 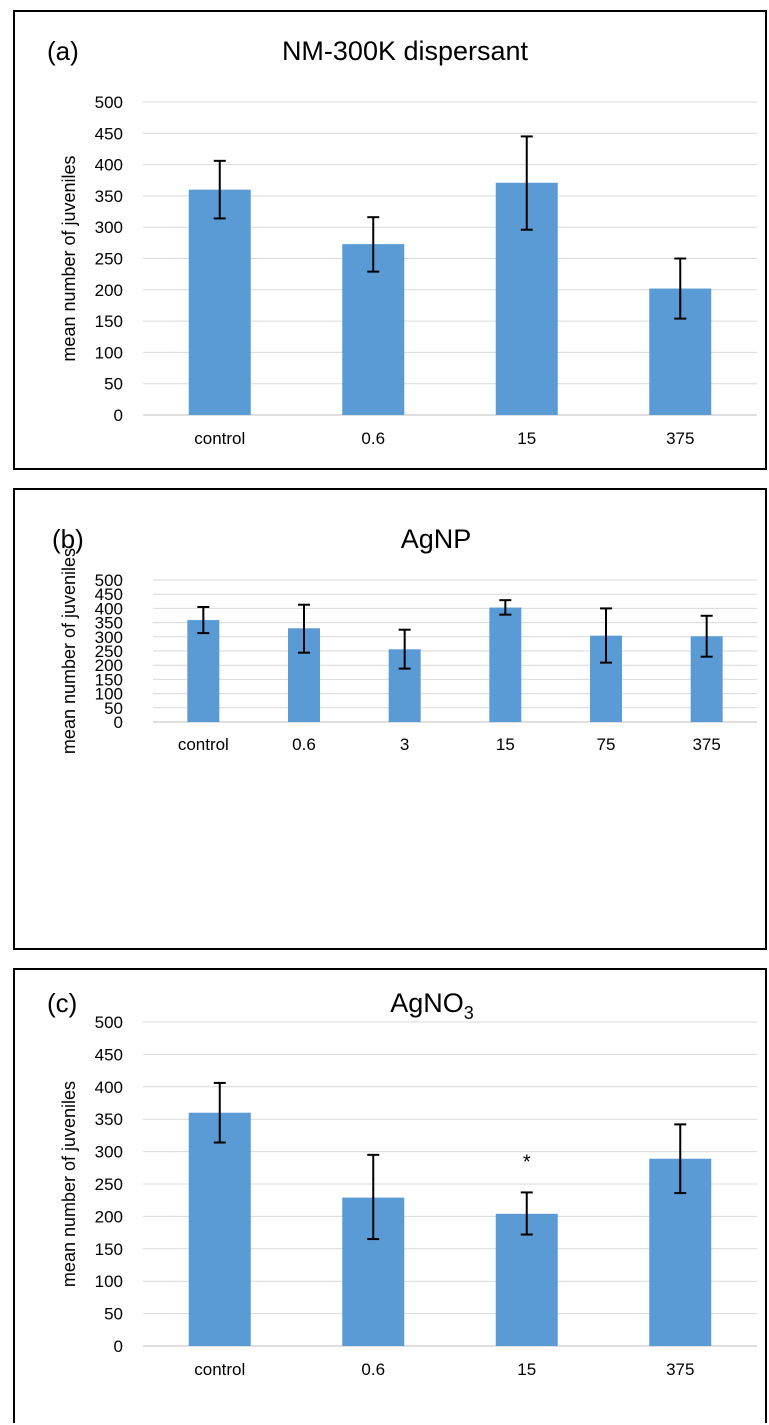 What do you see at coordinates (63, 51) in the screenshot?
I see `panel-label: (a)` at bounding box center [63, 51].